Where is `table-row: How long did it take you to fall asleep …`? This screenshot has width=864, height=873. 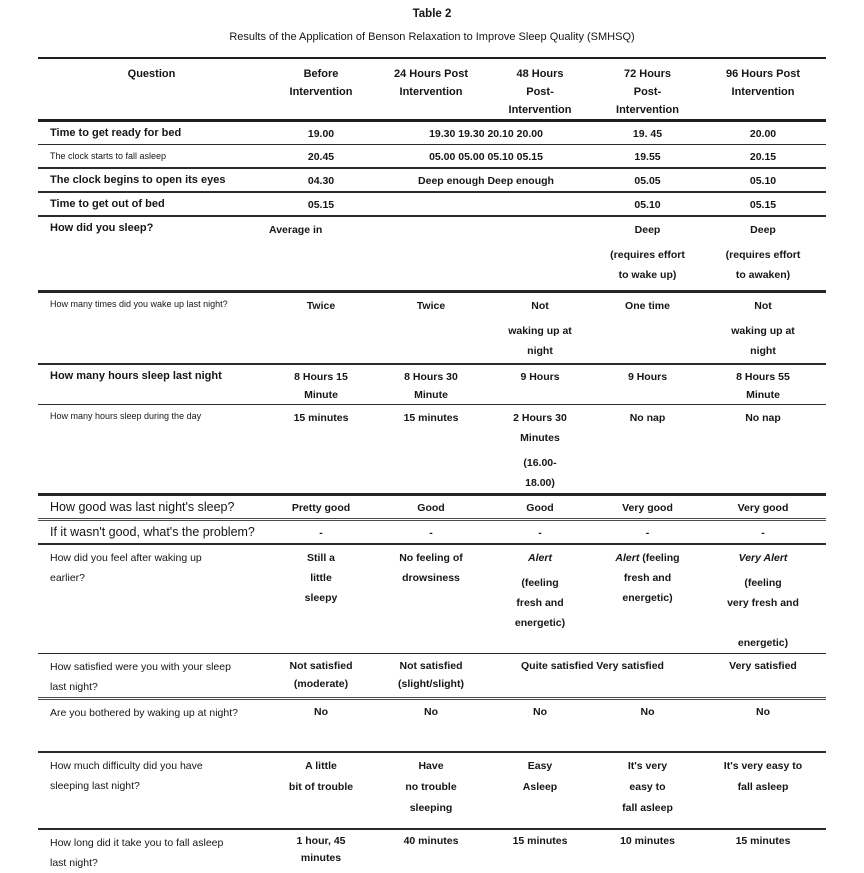 table-row: How long did it take you to fall asleep … is located at coordinates (432, 851).